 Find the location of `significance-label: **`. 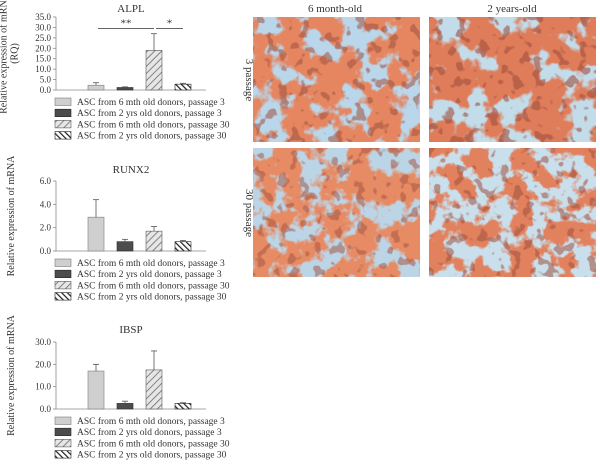

significance-label: ** is located at coordinates (126, 23).